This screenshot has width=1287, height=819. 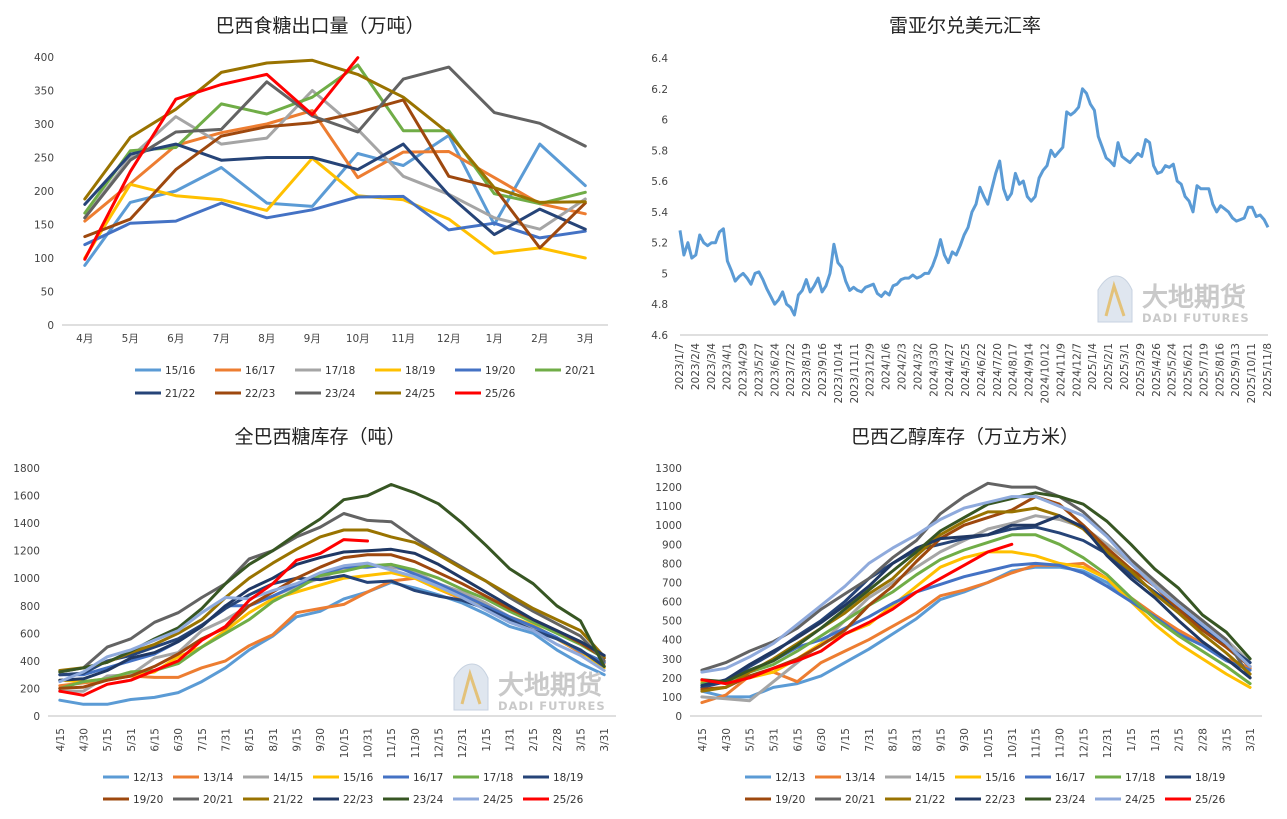 I want to click on x-tick-label: 2023/7/22, so click(x=791, y=370).